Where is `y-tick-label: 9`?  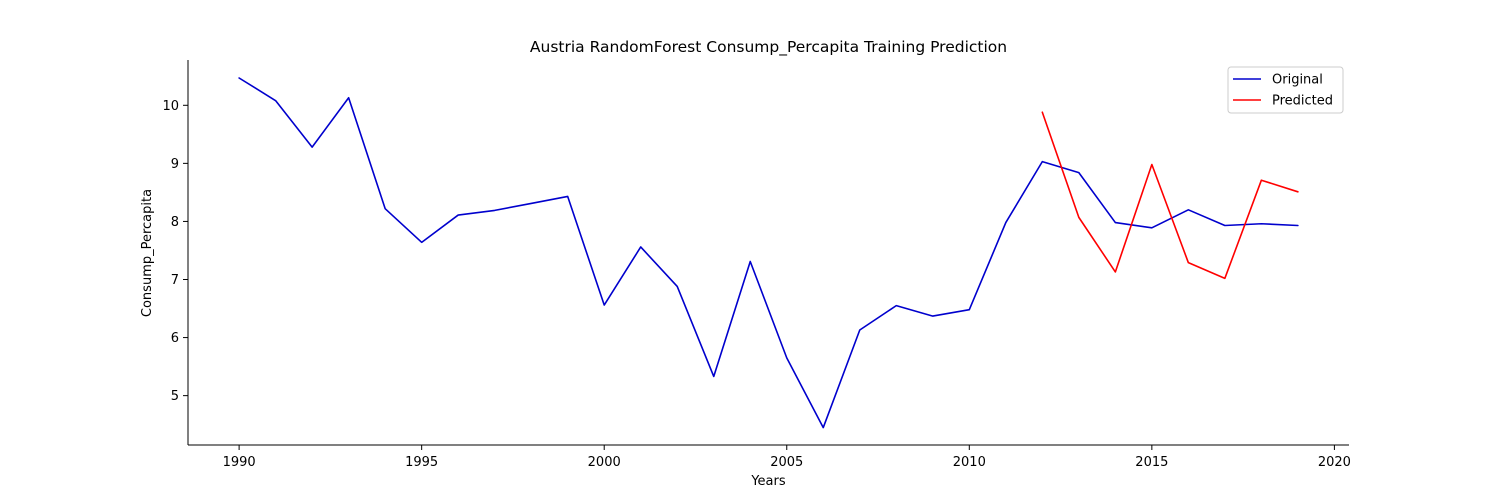 y-tick-label: 9 is located at coordinates (175, 164).